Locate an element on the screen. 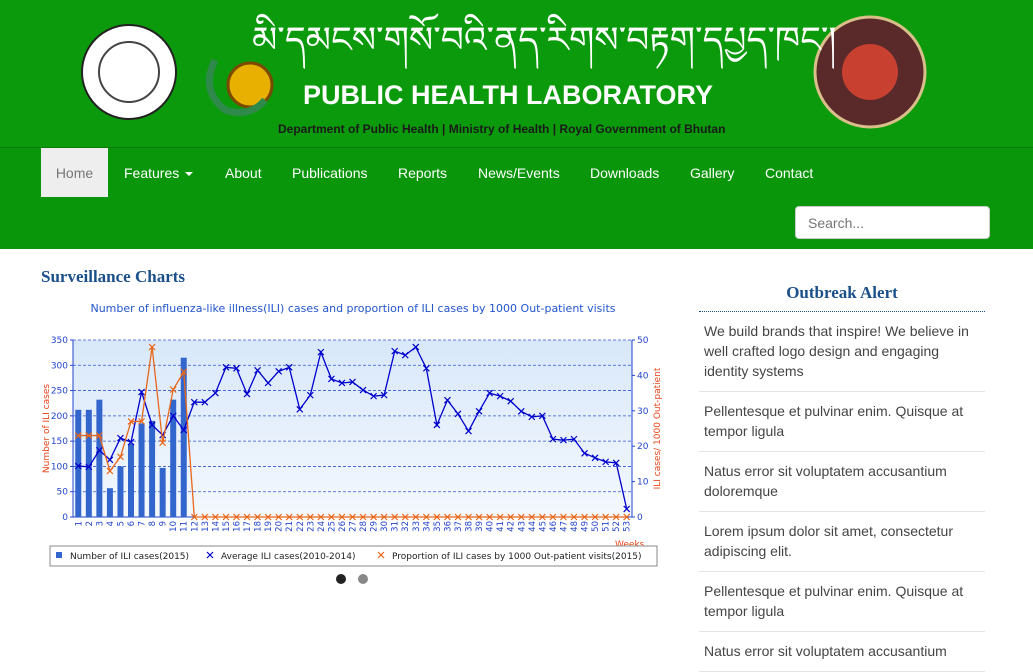 This screenshot has height=672, width=1033. nav-link: Contact is located at coordinates (789, 173).